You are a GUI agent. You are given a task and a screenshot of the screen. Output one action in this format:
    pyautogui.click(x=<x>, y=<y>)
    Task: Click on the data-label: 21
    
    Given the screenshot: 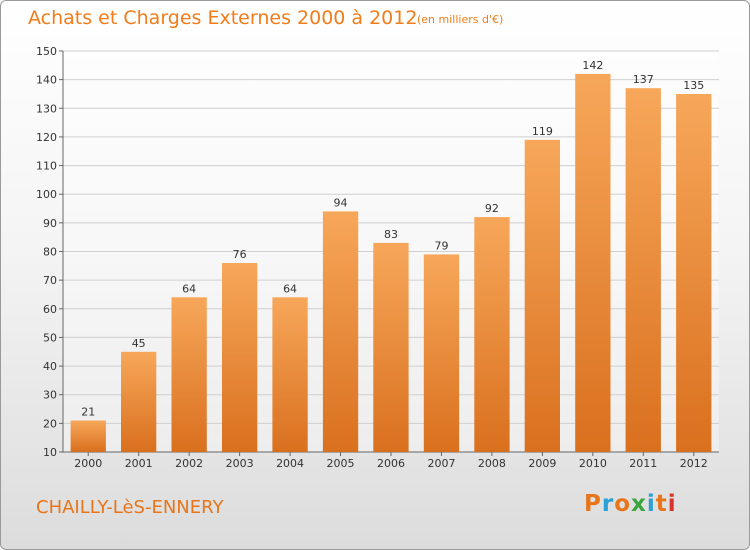 What is the action you would take?
    pyautogui.click(x=88, y=412)
    